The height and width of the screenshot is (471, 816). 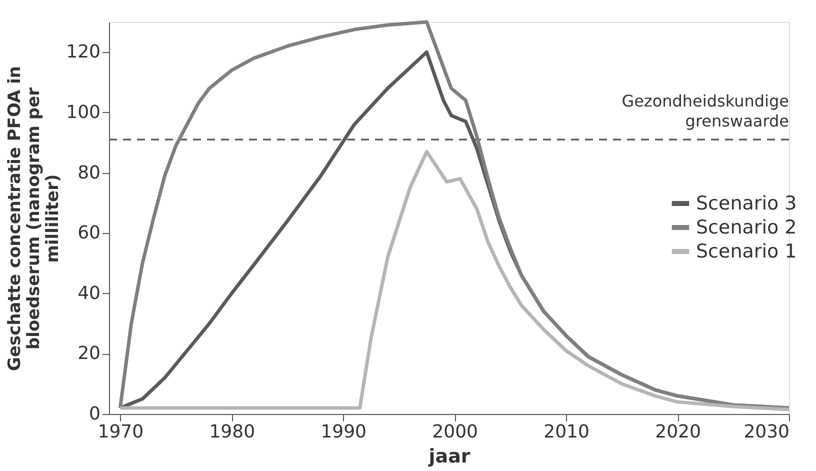 What do you see at coordinates (89, 353) in the screenshot?
I see `y-tick-label: 20` at bounding box center [89, 353].